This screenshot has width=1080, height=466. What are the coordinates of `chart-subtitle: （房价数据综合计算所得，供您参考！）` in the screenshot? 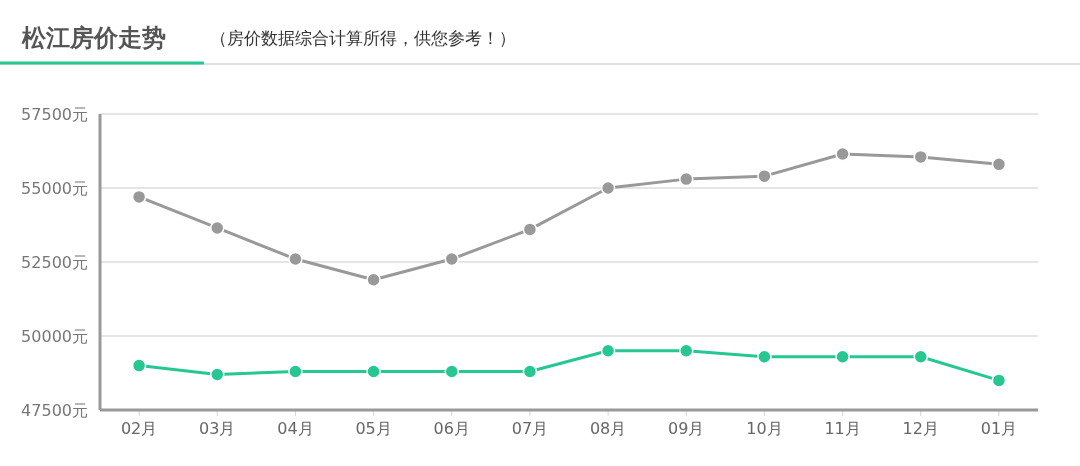 It's located at (363, 38).